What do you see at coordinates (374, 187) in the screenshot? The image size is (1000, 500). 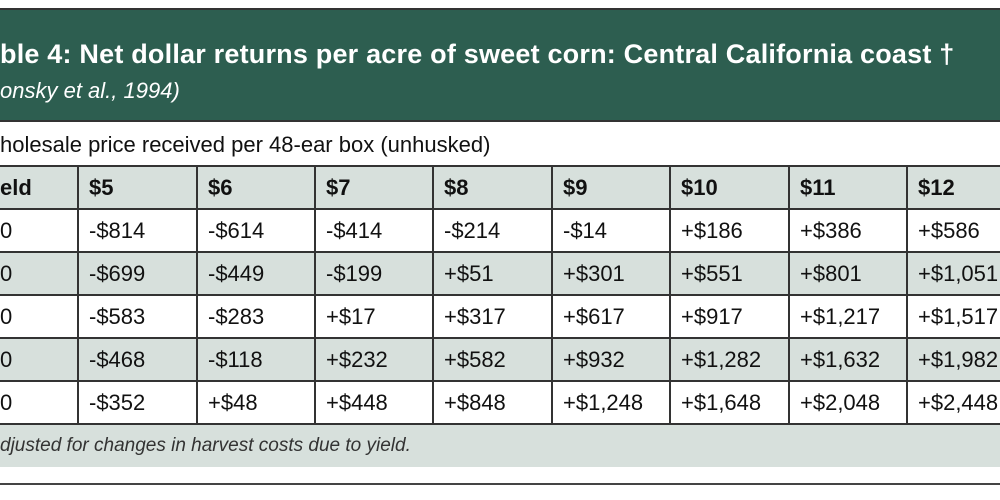 I see `column-header-price: $7` at bounding box center [374, 187].